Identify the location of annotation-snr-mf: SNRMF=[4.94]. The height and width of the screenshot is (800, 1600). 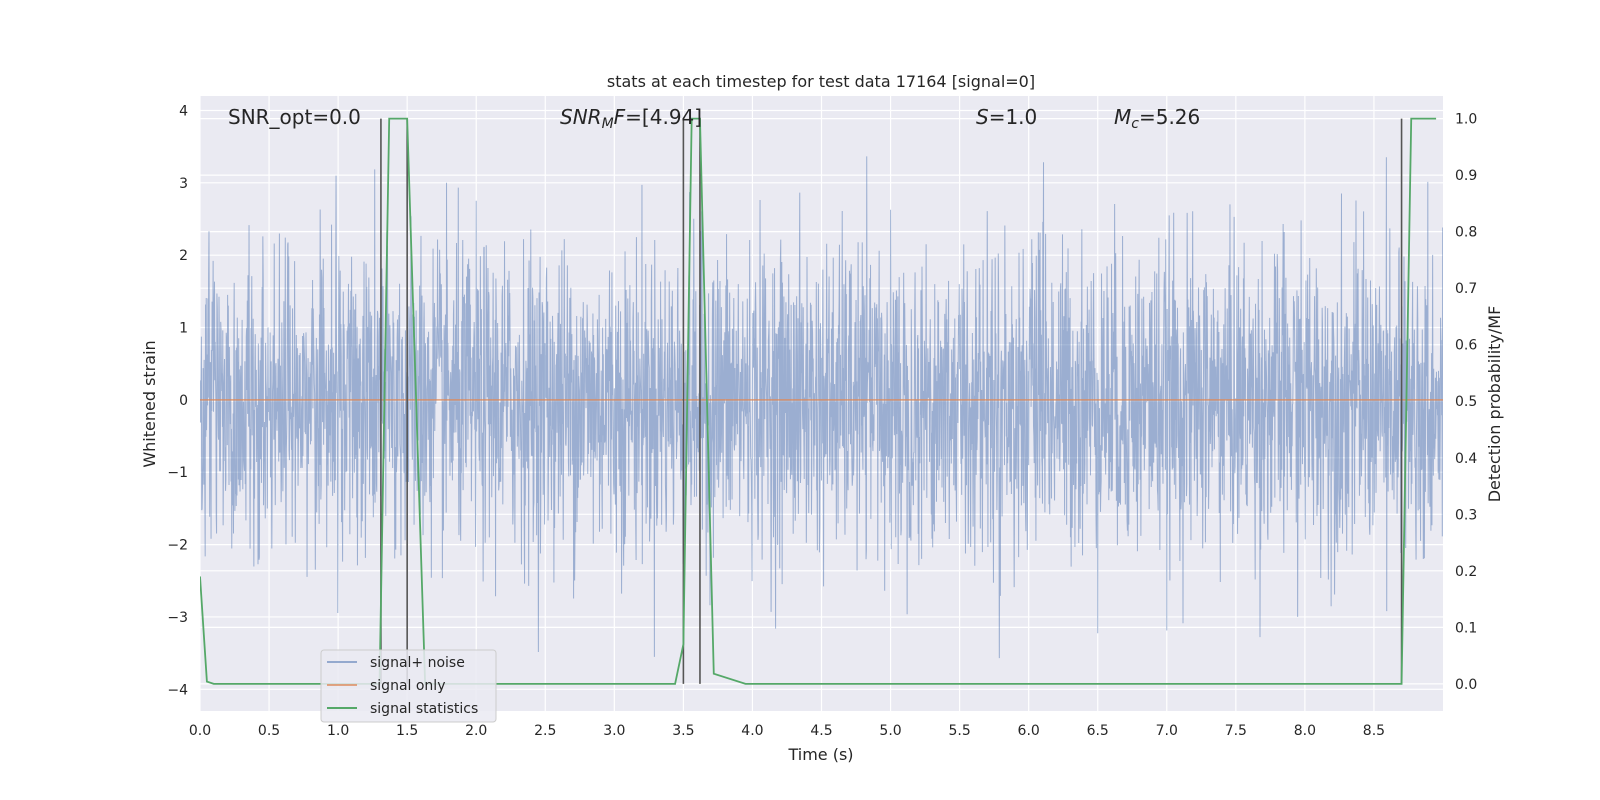
(631, 118).